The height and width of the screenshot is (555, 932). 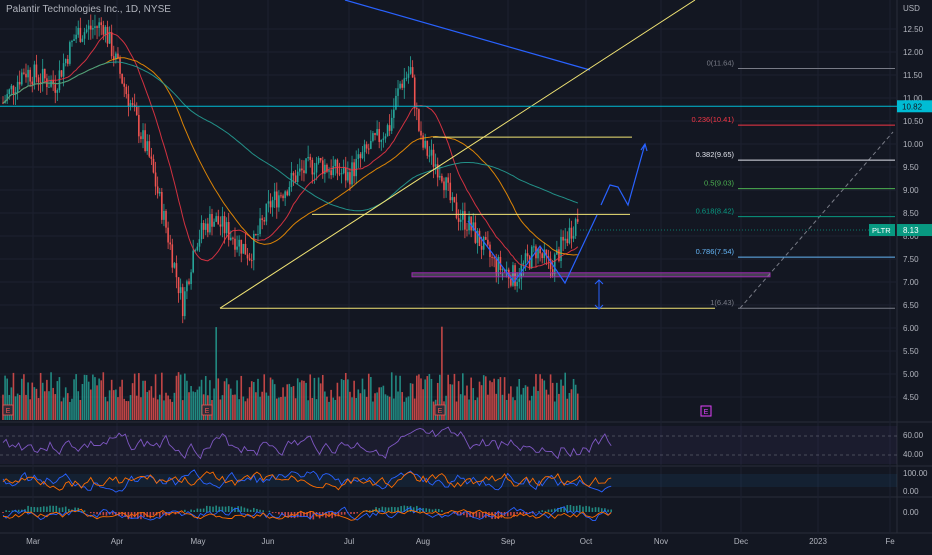 I want to click on price-tick-label: 9.00, so click(x=911, y=190).